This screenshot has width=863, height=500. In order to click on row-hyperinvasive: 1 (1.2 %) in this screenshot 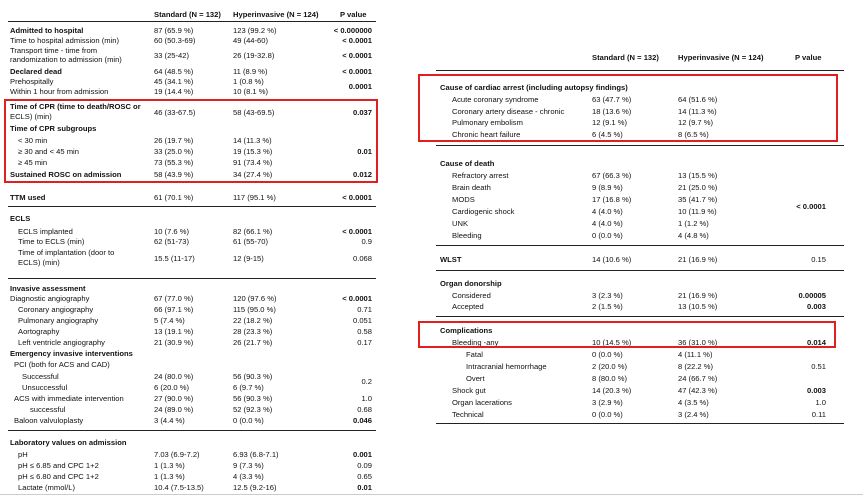, I will do `click(693, 223)`.